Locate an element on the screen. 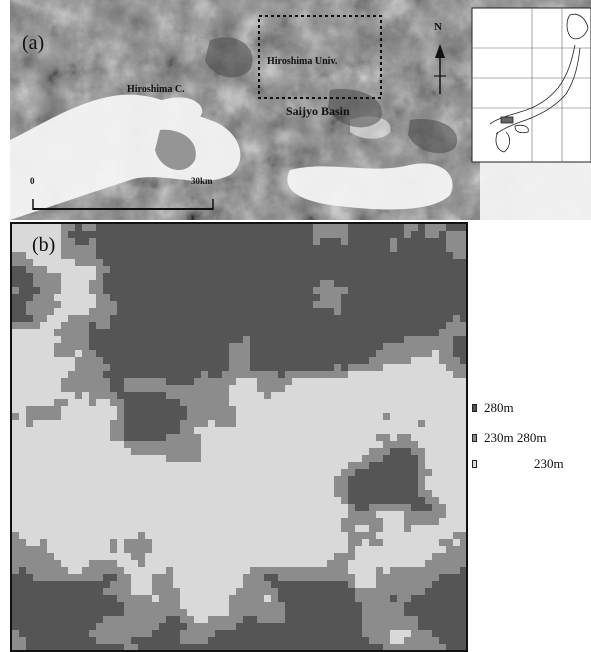 The width and height of the screenshot is (591, 652). north-label: N is located at coordinates (438, 27).